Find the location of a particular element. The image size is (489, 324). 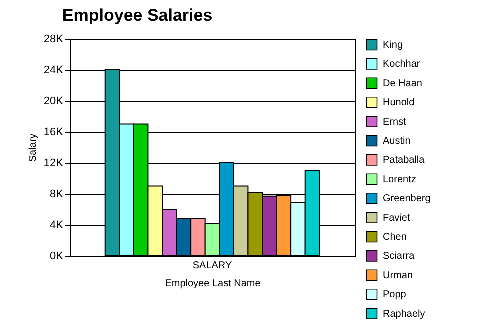

y-tick-label: 0K is located at coordinates (57, 256).